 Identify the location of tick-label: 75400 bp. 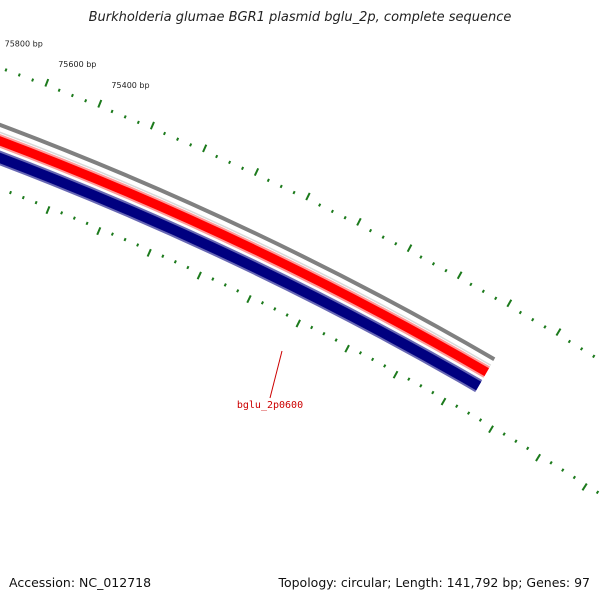
(130, 85).